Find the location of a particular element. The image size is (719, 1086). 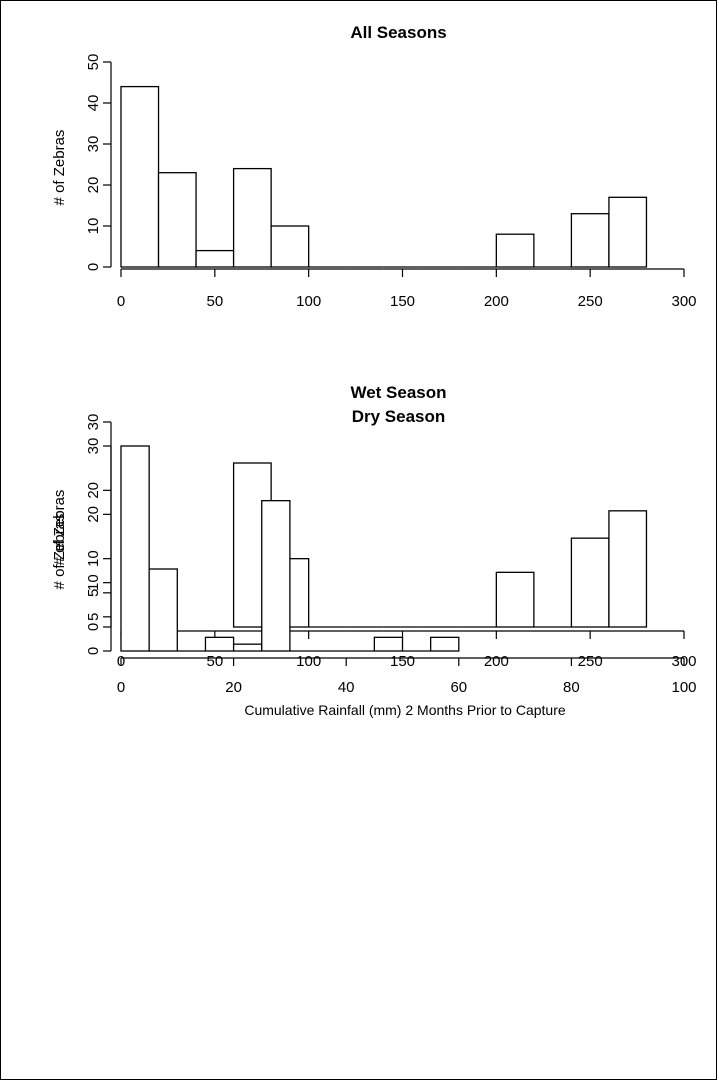

x-tick-label: 20 is located at coordinates (233, 687).